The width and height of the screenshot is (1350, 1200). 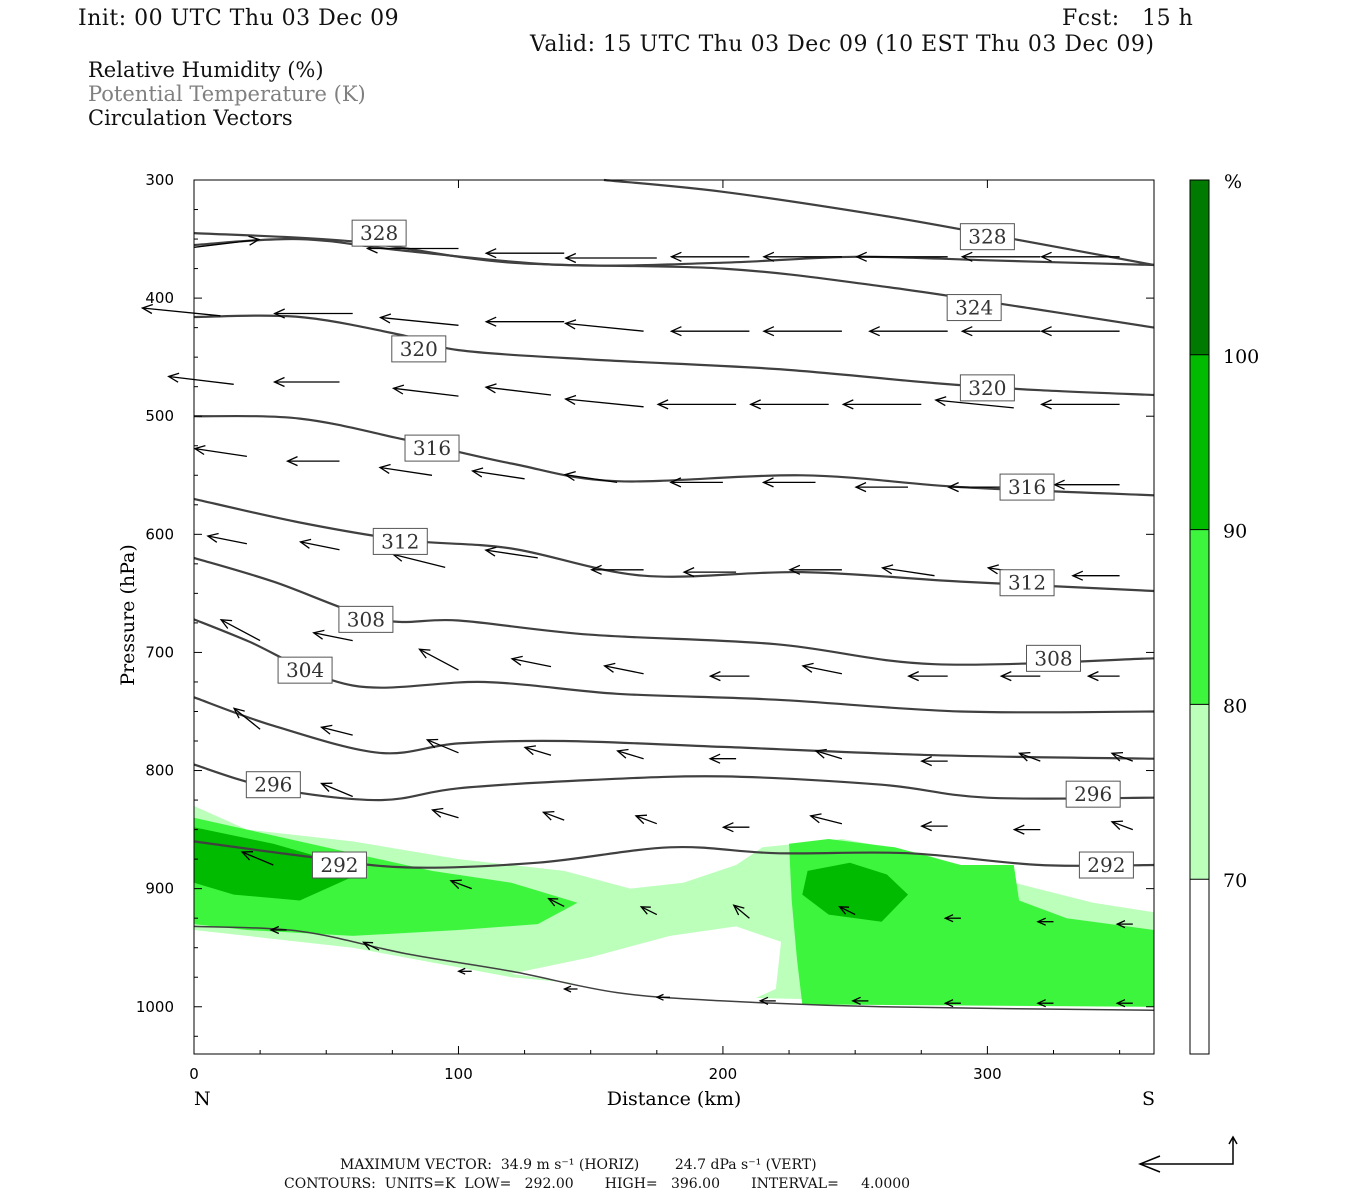 I want to click on forecast-hour: Fcst: 15 h, so click(x=1128, y=18).